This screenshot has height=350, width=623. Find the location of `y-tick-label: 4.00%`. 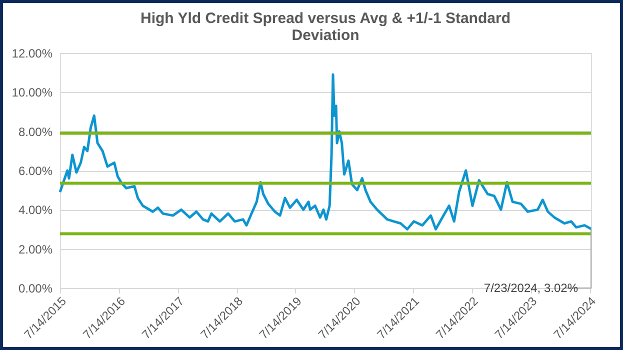

y-tick-label: 4.00% is located at coordinates (35, 210).